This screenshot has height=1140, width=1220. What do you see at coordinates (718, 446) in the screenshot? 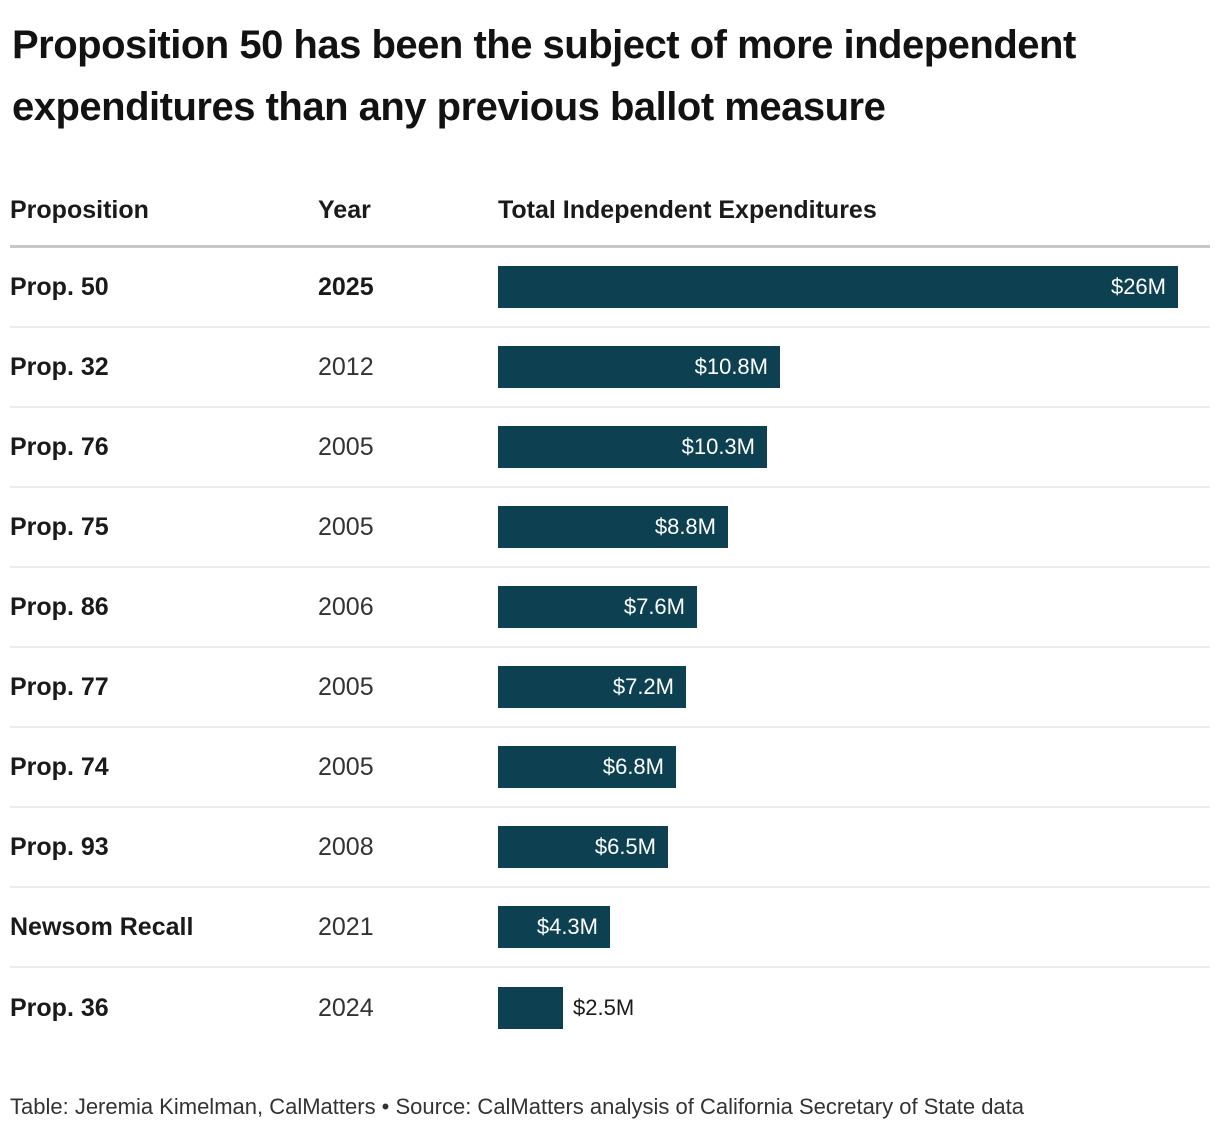
I see `bar-value-label: $10.3M` at bounding box center [718, 446].